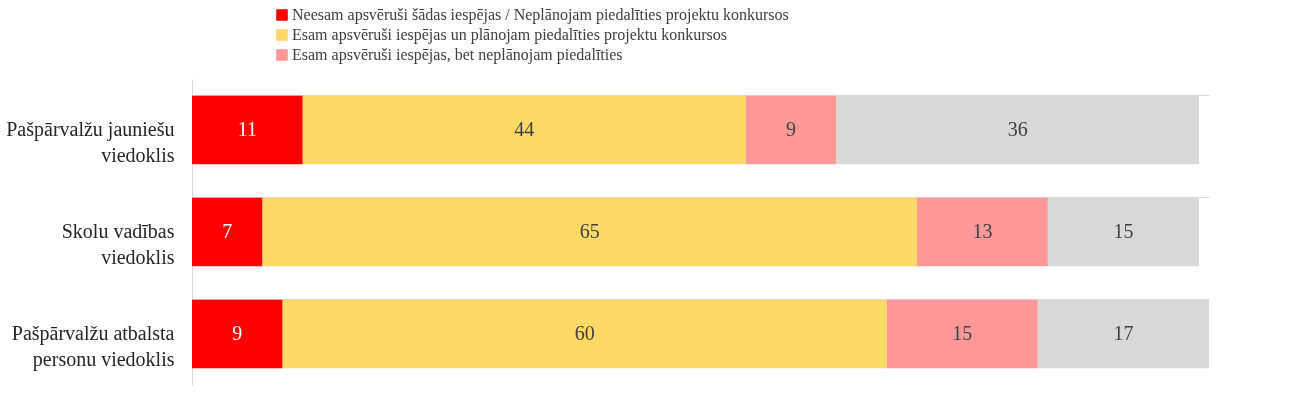 The width and height of the screenshot is (1298, 407). What do you see at coordinates (457, 55) in the screenshot?
I see `legend-label: Esam apsvēruši iespējas, bet neplānojam piedalīties` at bounding box center [457, 55].